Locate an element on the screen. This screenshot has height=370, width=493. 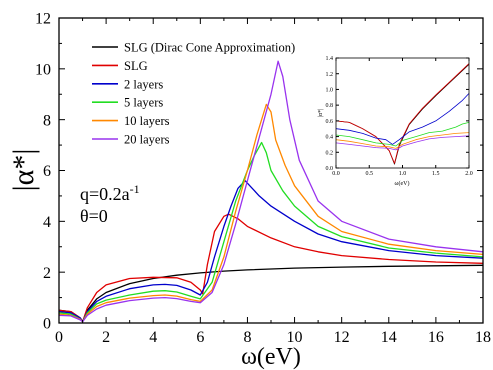
annotation-q: q=0.2a-1 is located at coordinates (110, 193).